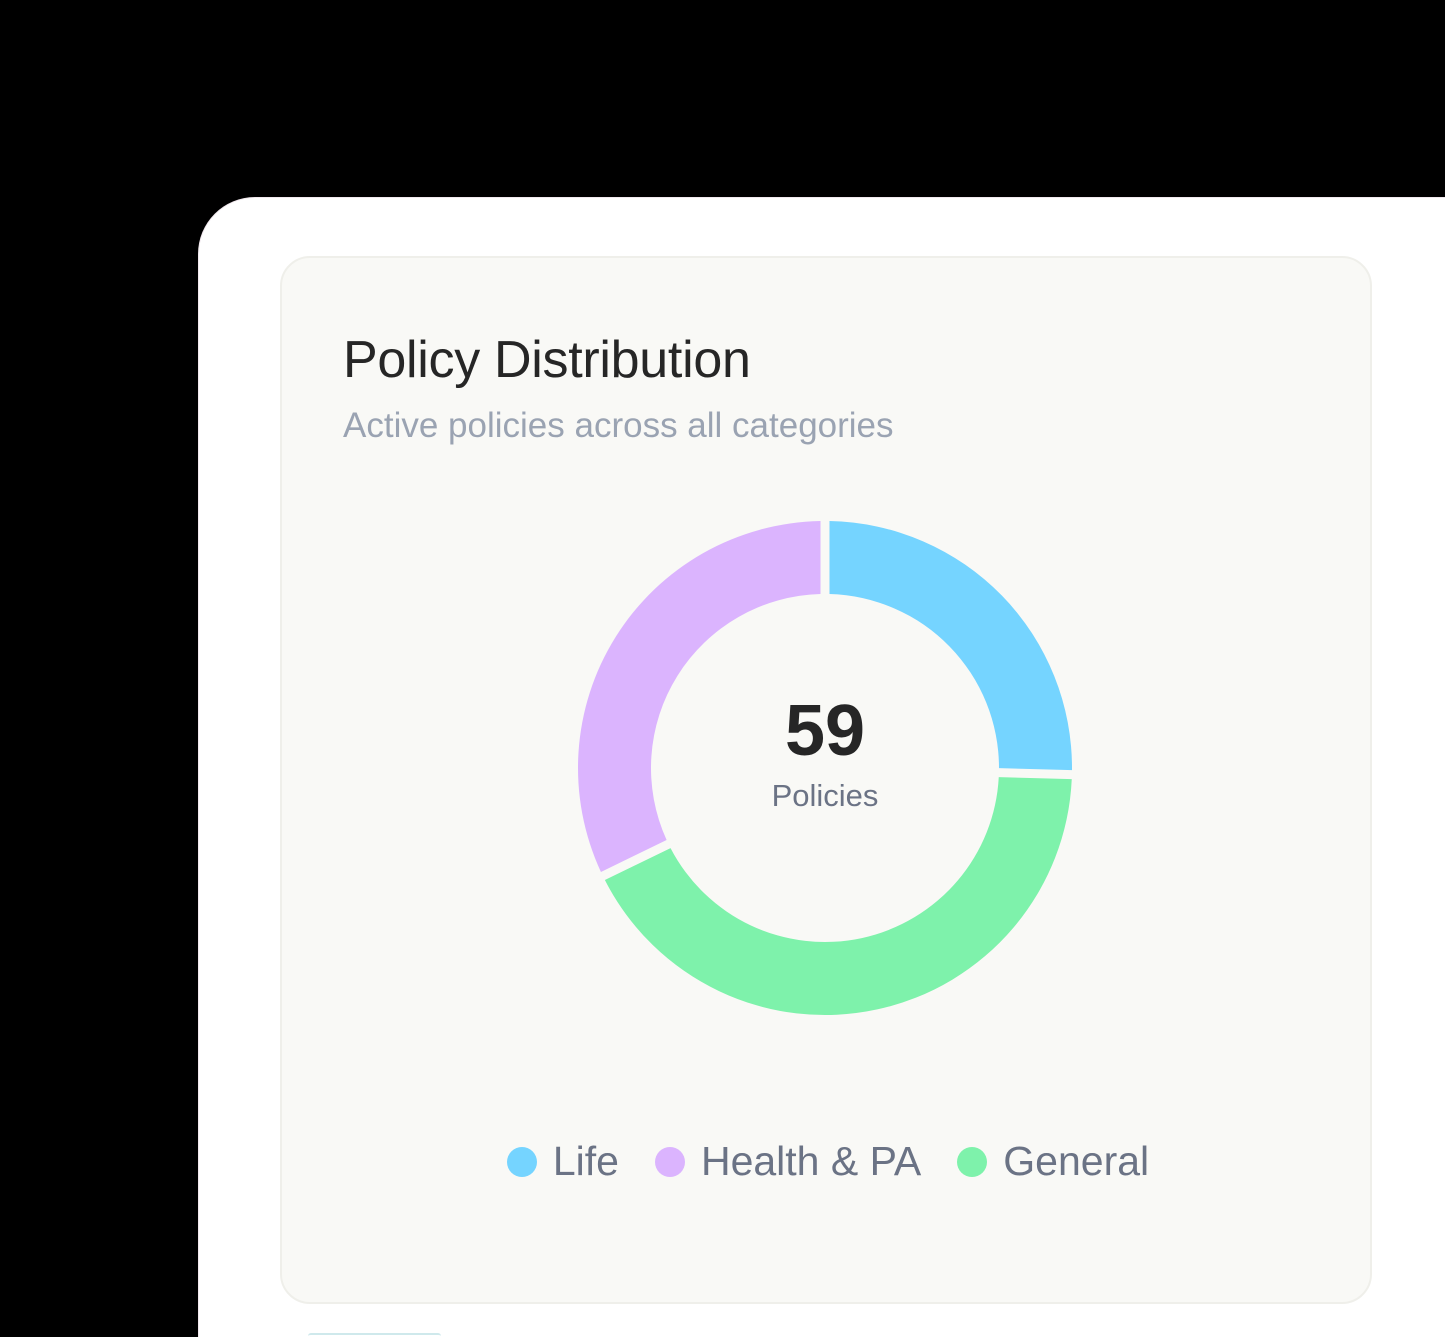 The image size is (1445, 1337). I want to click on chart-legend: Life Health & PA General, so click(828, 1161).